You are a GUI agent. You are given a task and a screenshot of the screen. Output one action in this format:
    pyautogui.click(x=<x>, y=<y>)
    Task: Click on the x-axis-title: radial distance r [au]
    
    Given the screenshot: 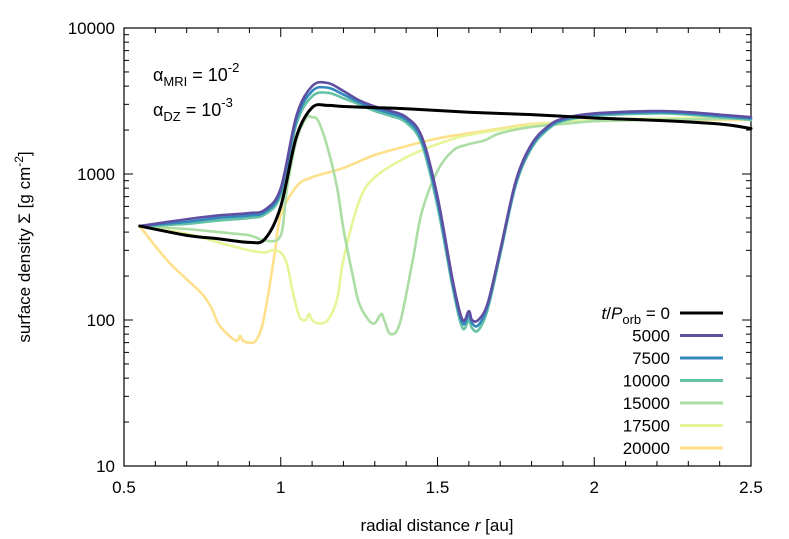 What is the action you would take?
    pyautogui.click(x=436, y=525)
    